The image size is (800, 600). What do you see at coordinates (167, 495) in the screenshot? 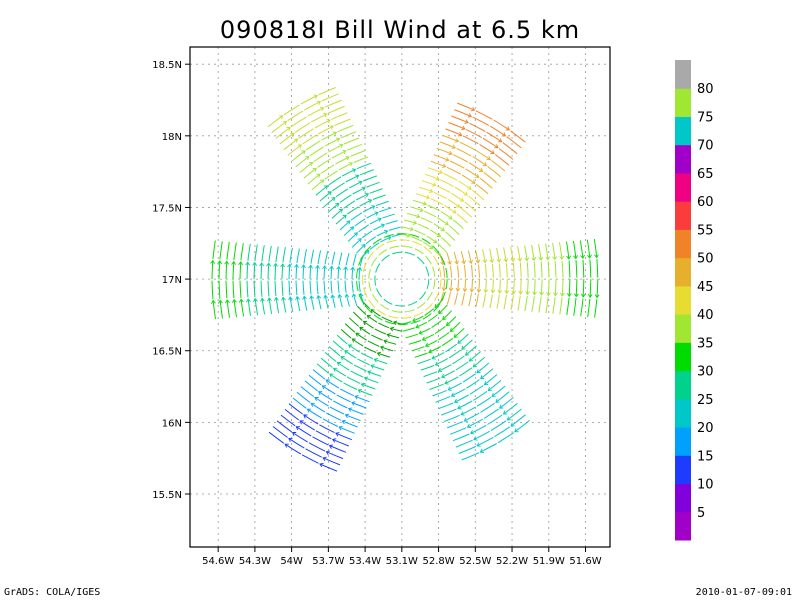
I see `y-tick-label: 15.5N` at bounding box center [167, 495].